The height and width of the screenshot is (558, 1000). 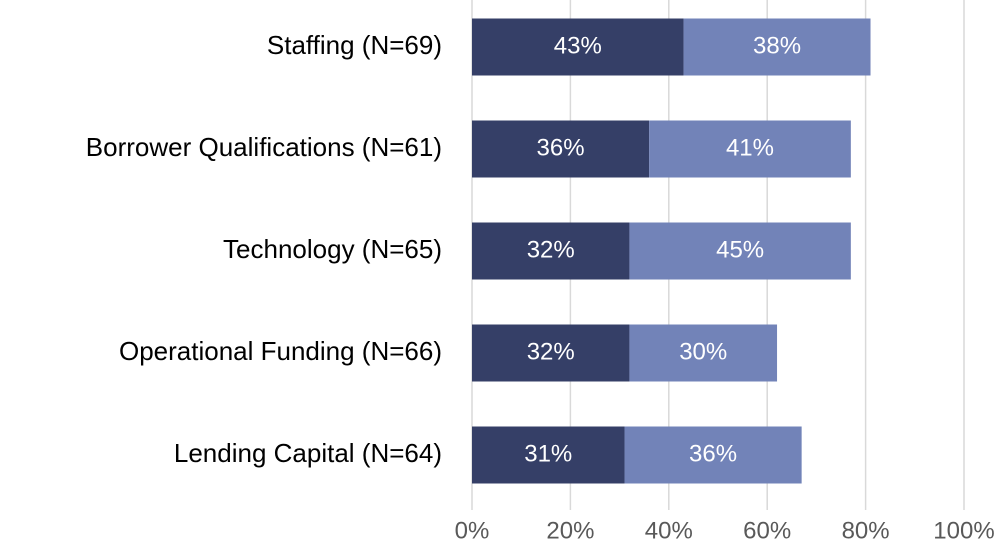 I want to click on y-tick-label: Borrower Qualifications (N=61), so click(x=264, y=147).